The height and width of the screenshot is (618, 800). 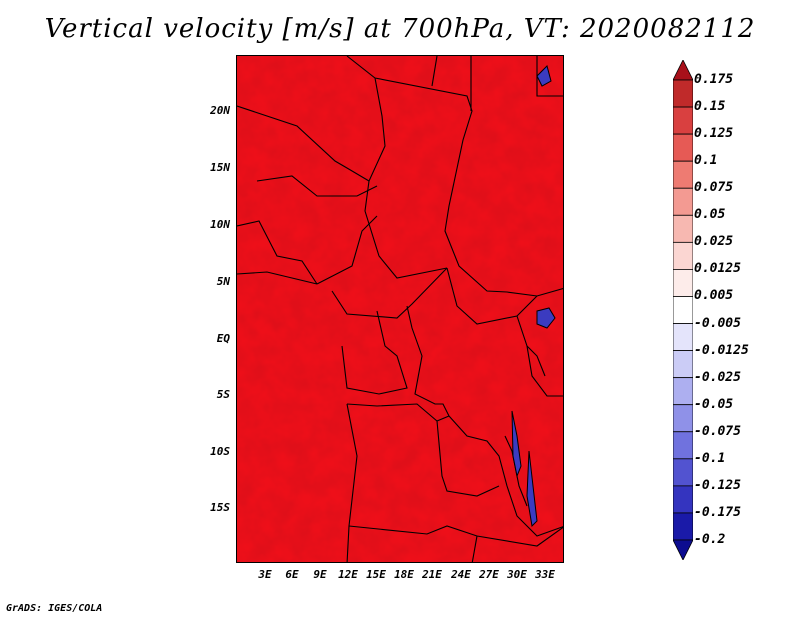 What do you see at coordinates (717, 485) in the screenshot?
I see `colorbar-label: -0.125` at bounding box center [717, 485].